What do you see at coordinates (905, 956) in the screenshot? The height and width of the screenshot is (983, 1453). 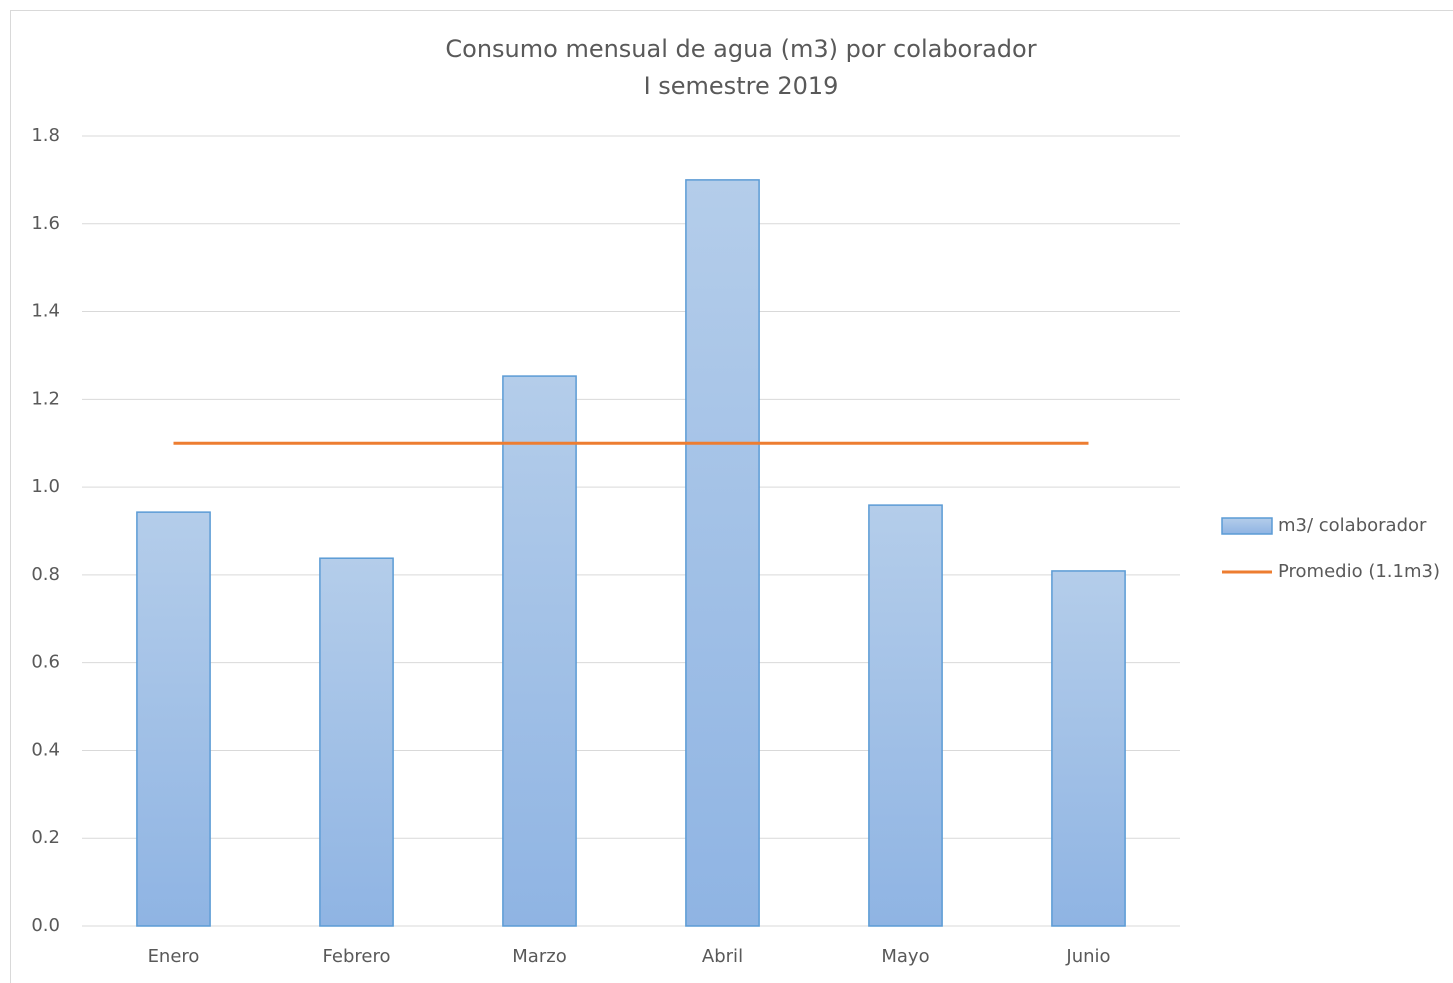 I see `x-tick-label: Mayo` at bounding box center [905, 956].